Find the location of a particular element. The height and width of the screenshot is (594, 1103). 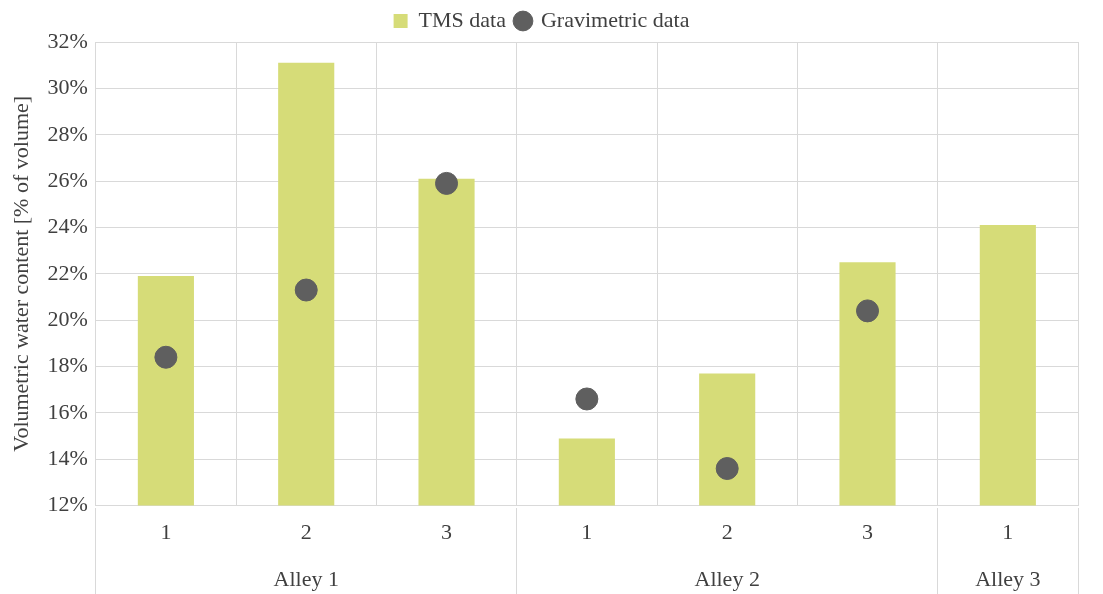

y-tick-label: 30% is located at coordinates (67, 87).